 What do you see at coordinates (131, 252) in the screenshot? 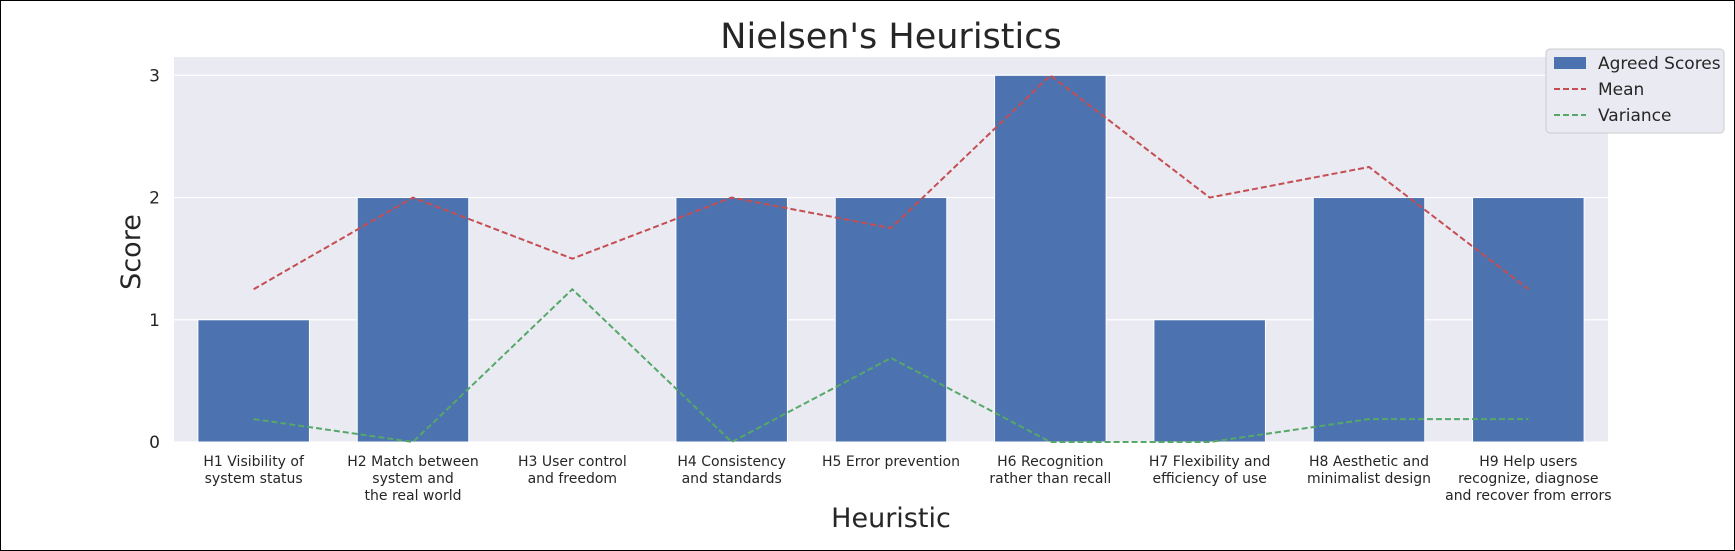
I see `y-axis-label: Score` at bounding box center [131, 252].